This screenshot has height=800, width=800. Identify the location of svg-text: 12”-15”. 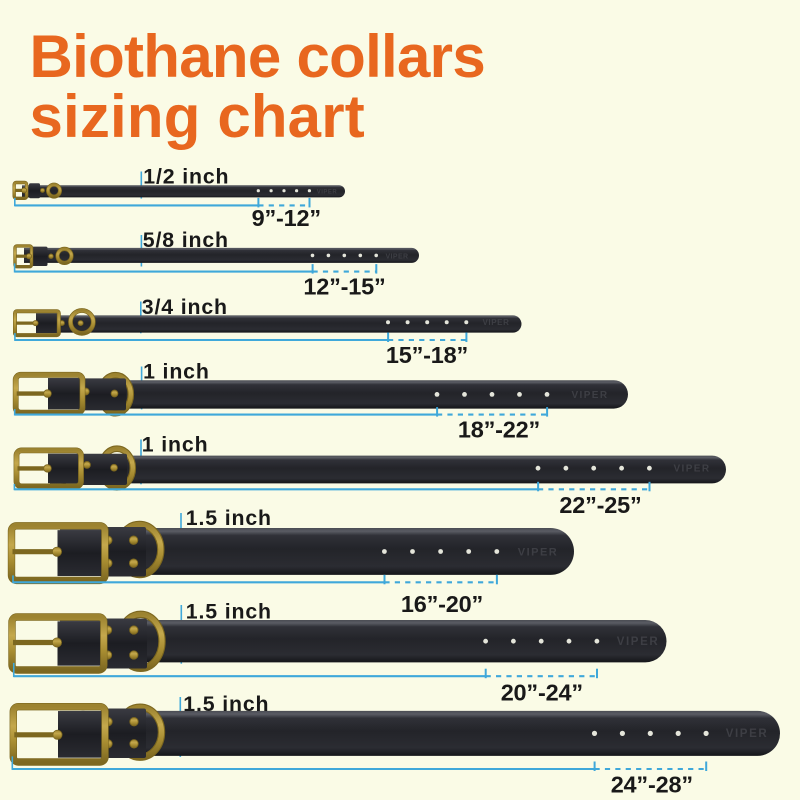
(344, 287).